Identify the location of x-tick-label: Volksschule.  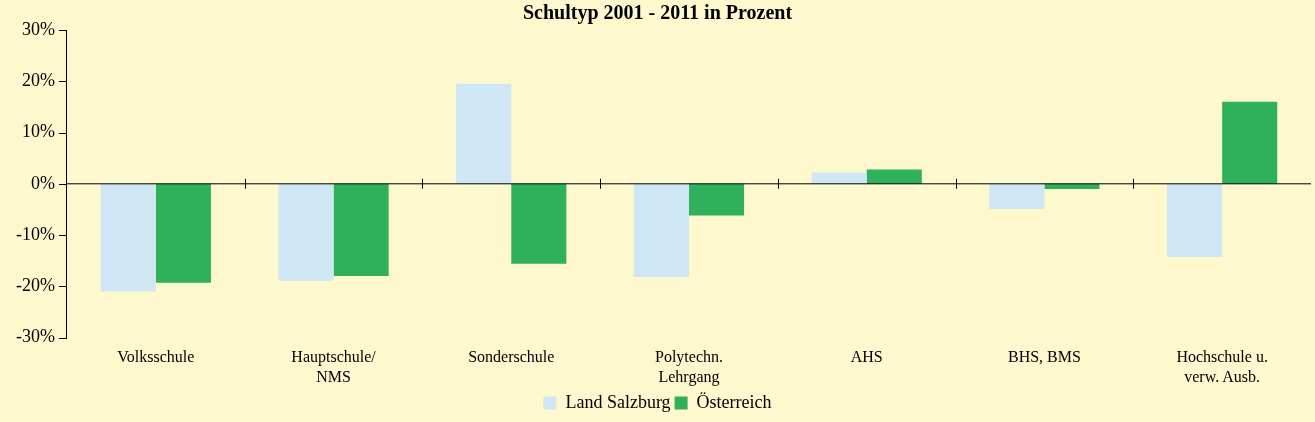
(156, 357).